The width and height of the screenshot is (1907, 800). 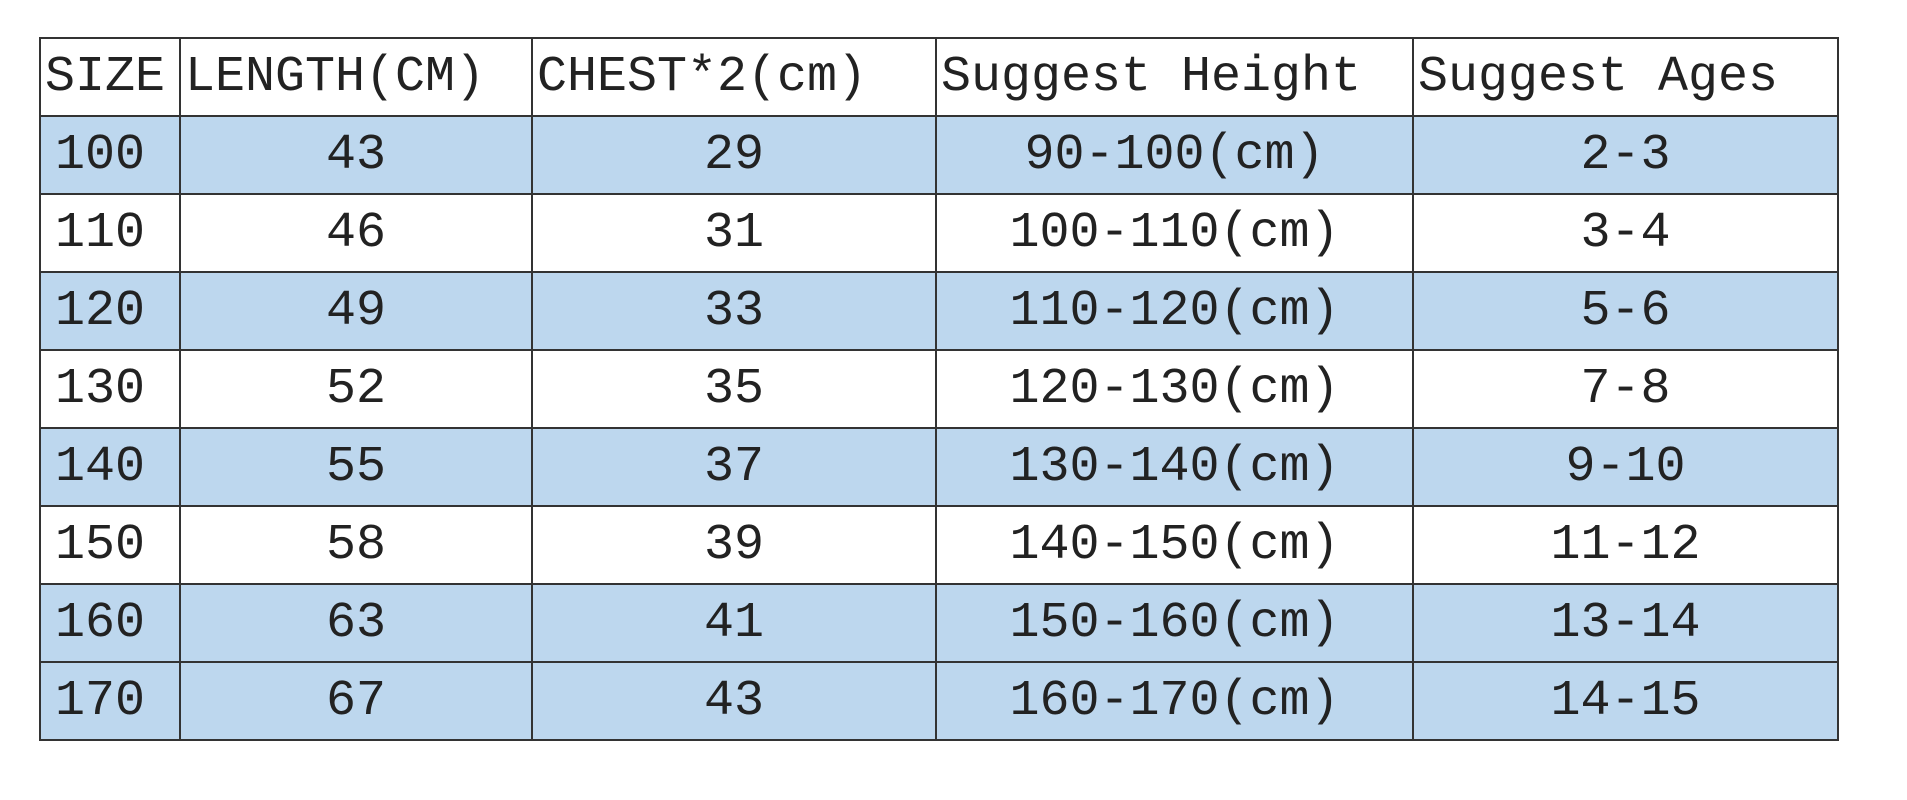 I want to click on table-cell: 29, so click(x=734, y=155).